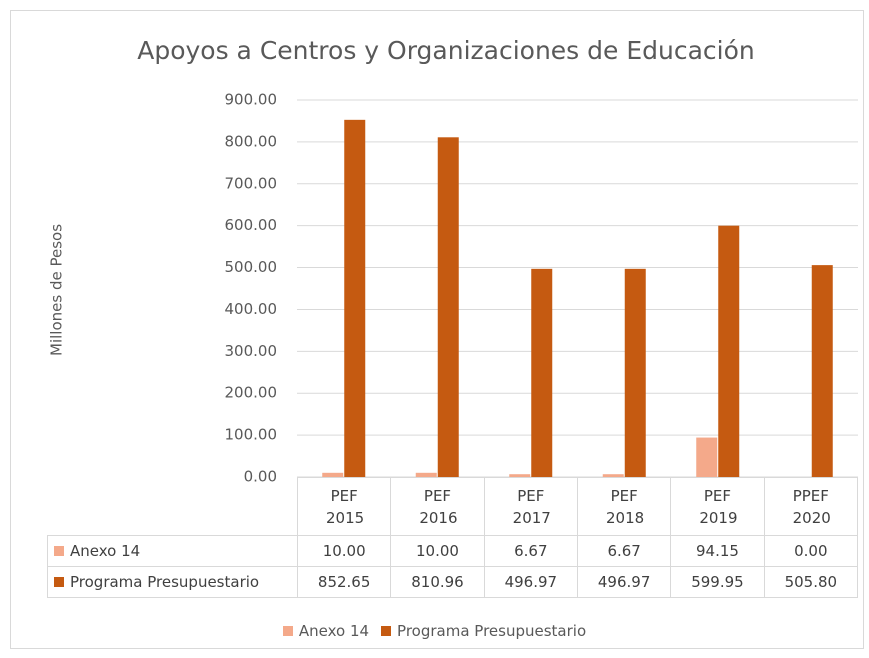 The image size is (869, 658). Describe the element at coordinates (437, 582) in the screenshot. I see `data-value: 810.96` at that location.